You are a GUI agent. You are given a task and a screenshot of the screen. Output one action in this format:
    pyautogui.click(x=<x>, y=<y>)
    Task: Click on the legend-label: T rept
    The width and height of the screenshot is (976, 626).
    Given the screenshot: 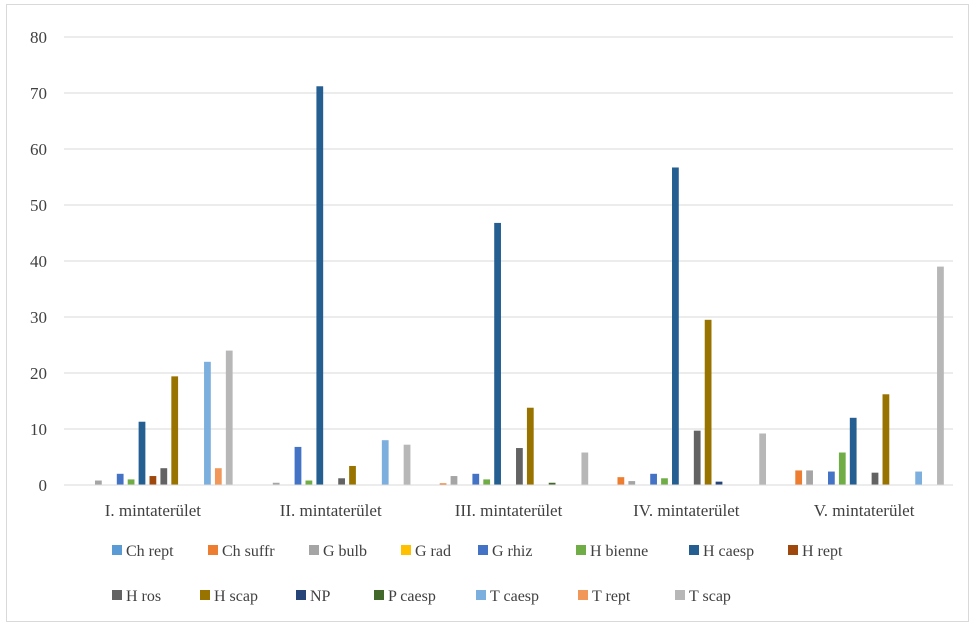 What is the action you would take?
    pyautogui.click(x=611, y=596)
    